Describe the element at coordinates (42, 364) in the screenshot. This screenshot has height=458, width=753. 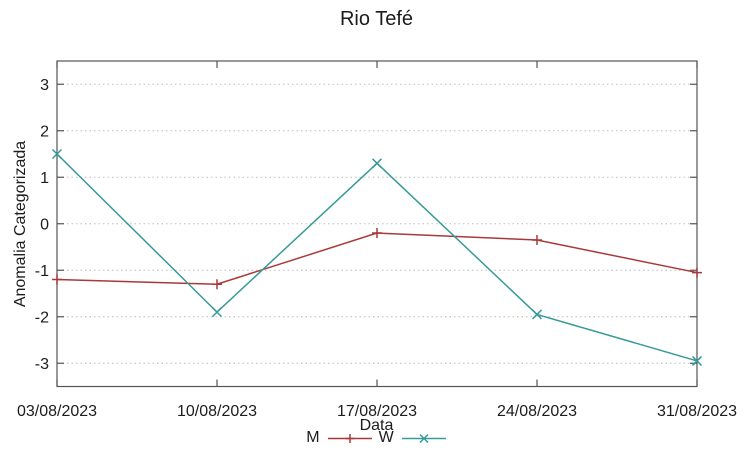
I see `y-tick-label: -3` at that location.